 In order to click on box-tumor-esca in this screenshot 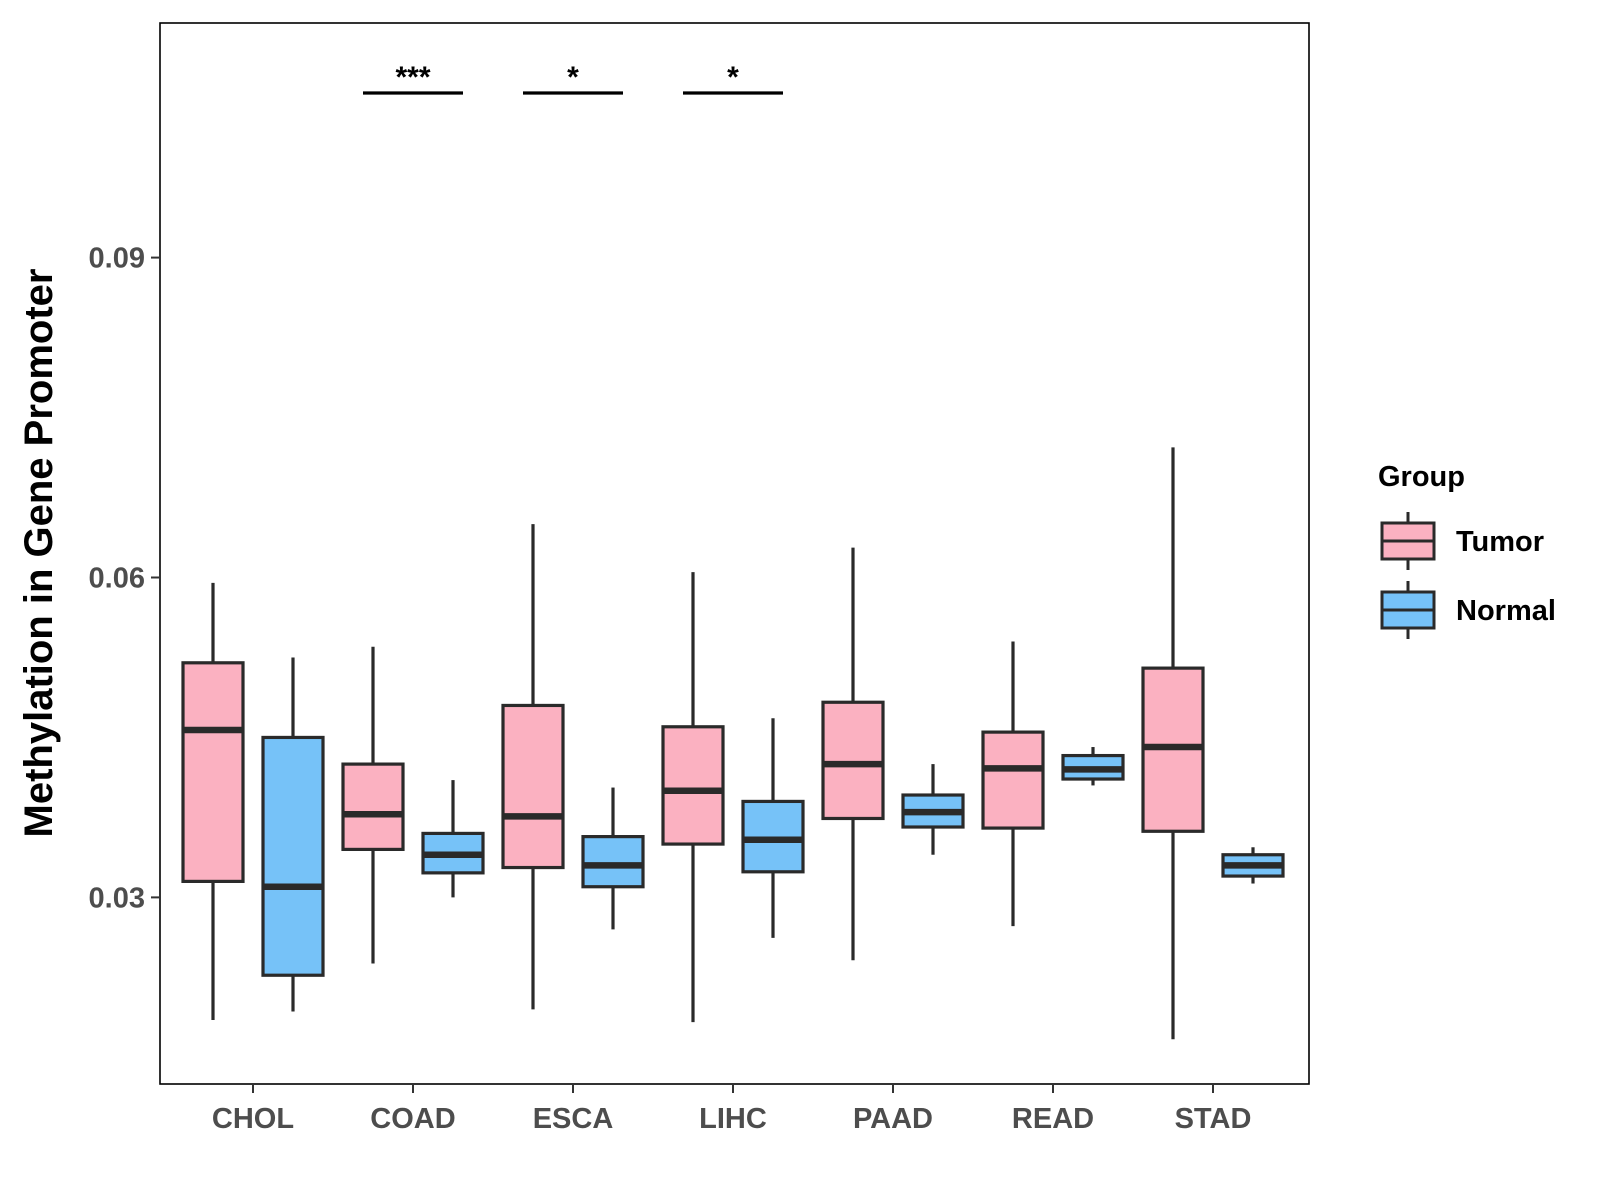, I will do `click(533, 767)`.